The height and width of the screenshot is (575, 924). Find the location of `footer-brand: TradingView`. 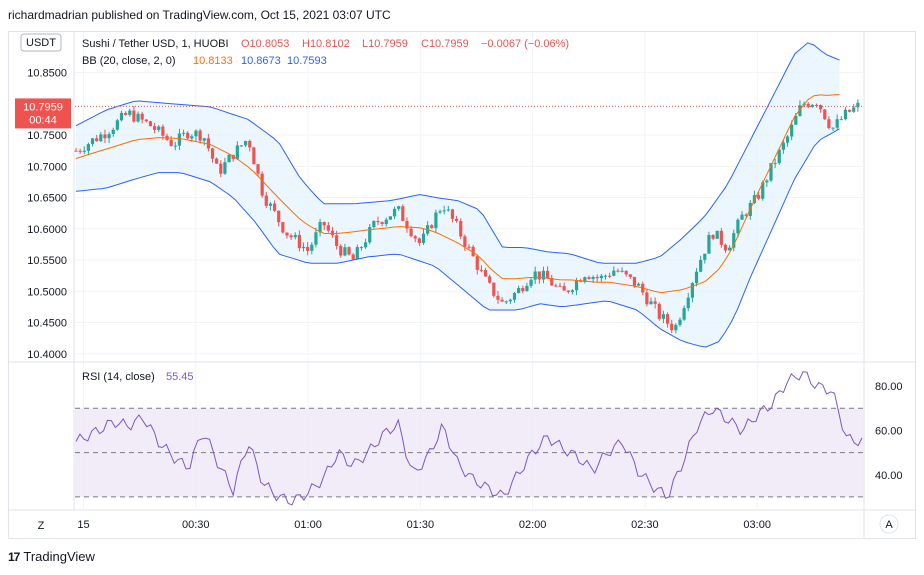

footer-brand: TradingView is located at coordinates (59, 556).